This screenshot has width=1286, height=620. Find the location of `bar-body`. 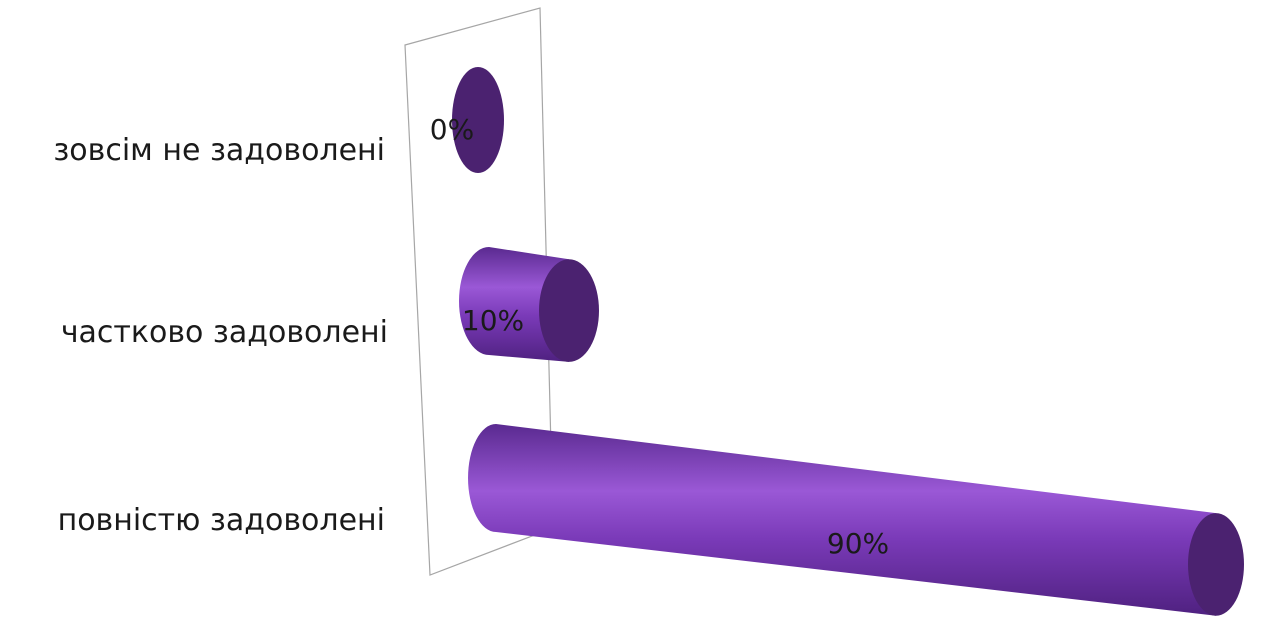

bar-body is located at coordinates (514, 304).